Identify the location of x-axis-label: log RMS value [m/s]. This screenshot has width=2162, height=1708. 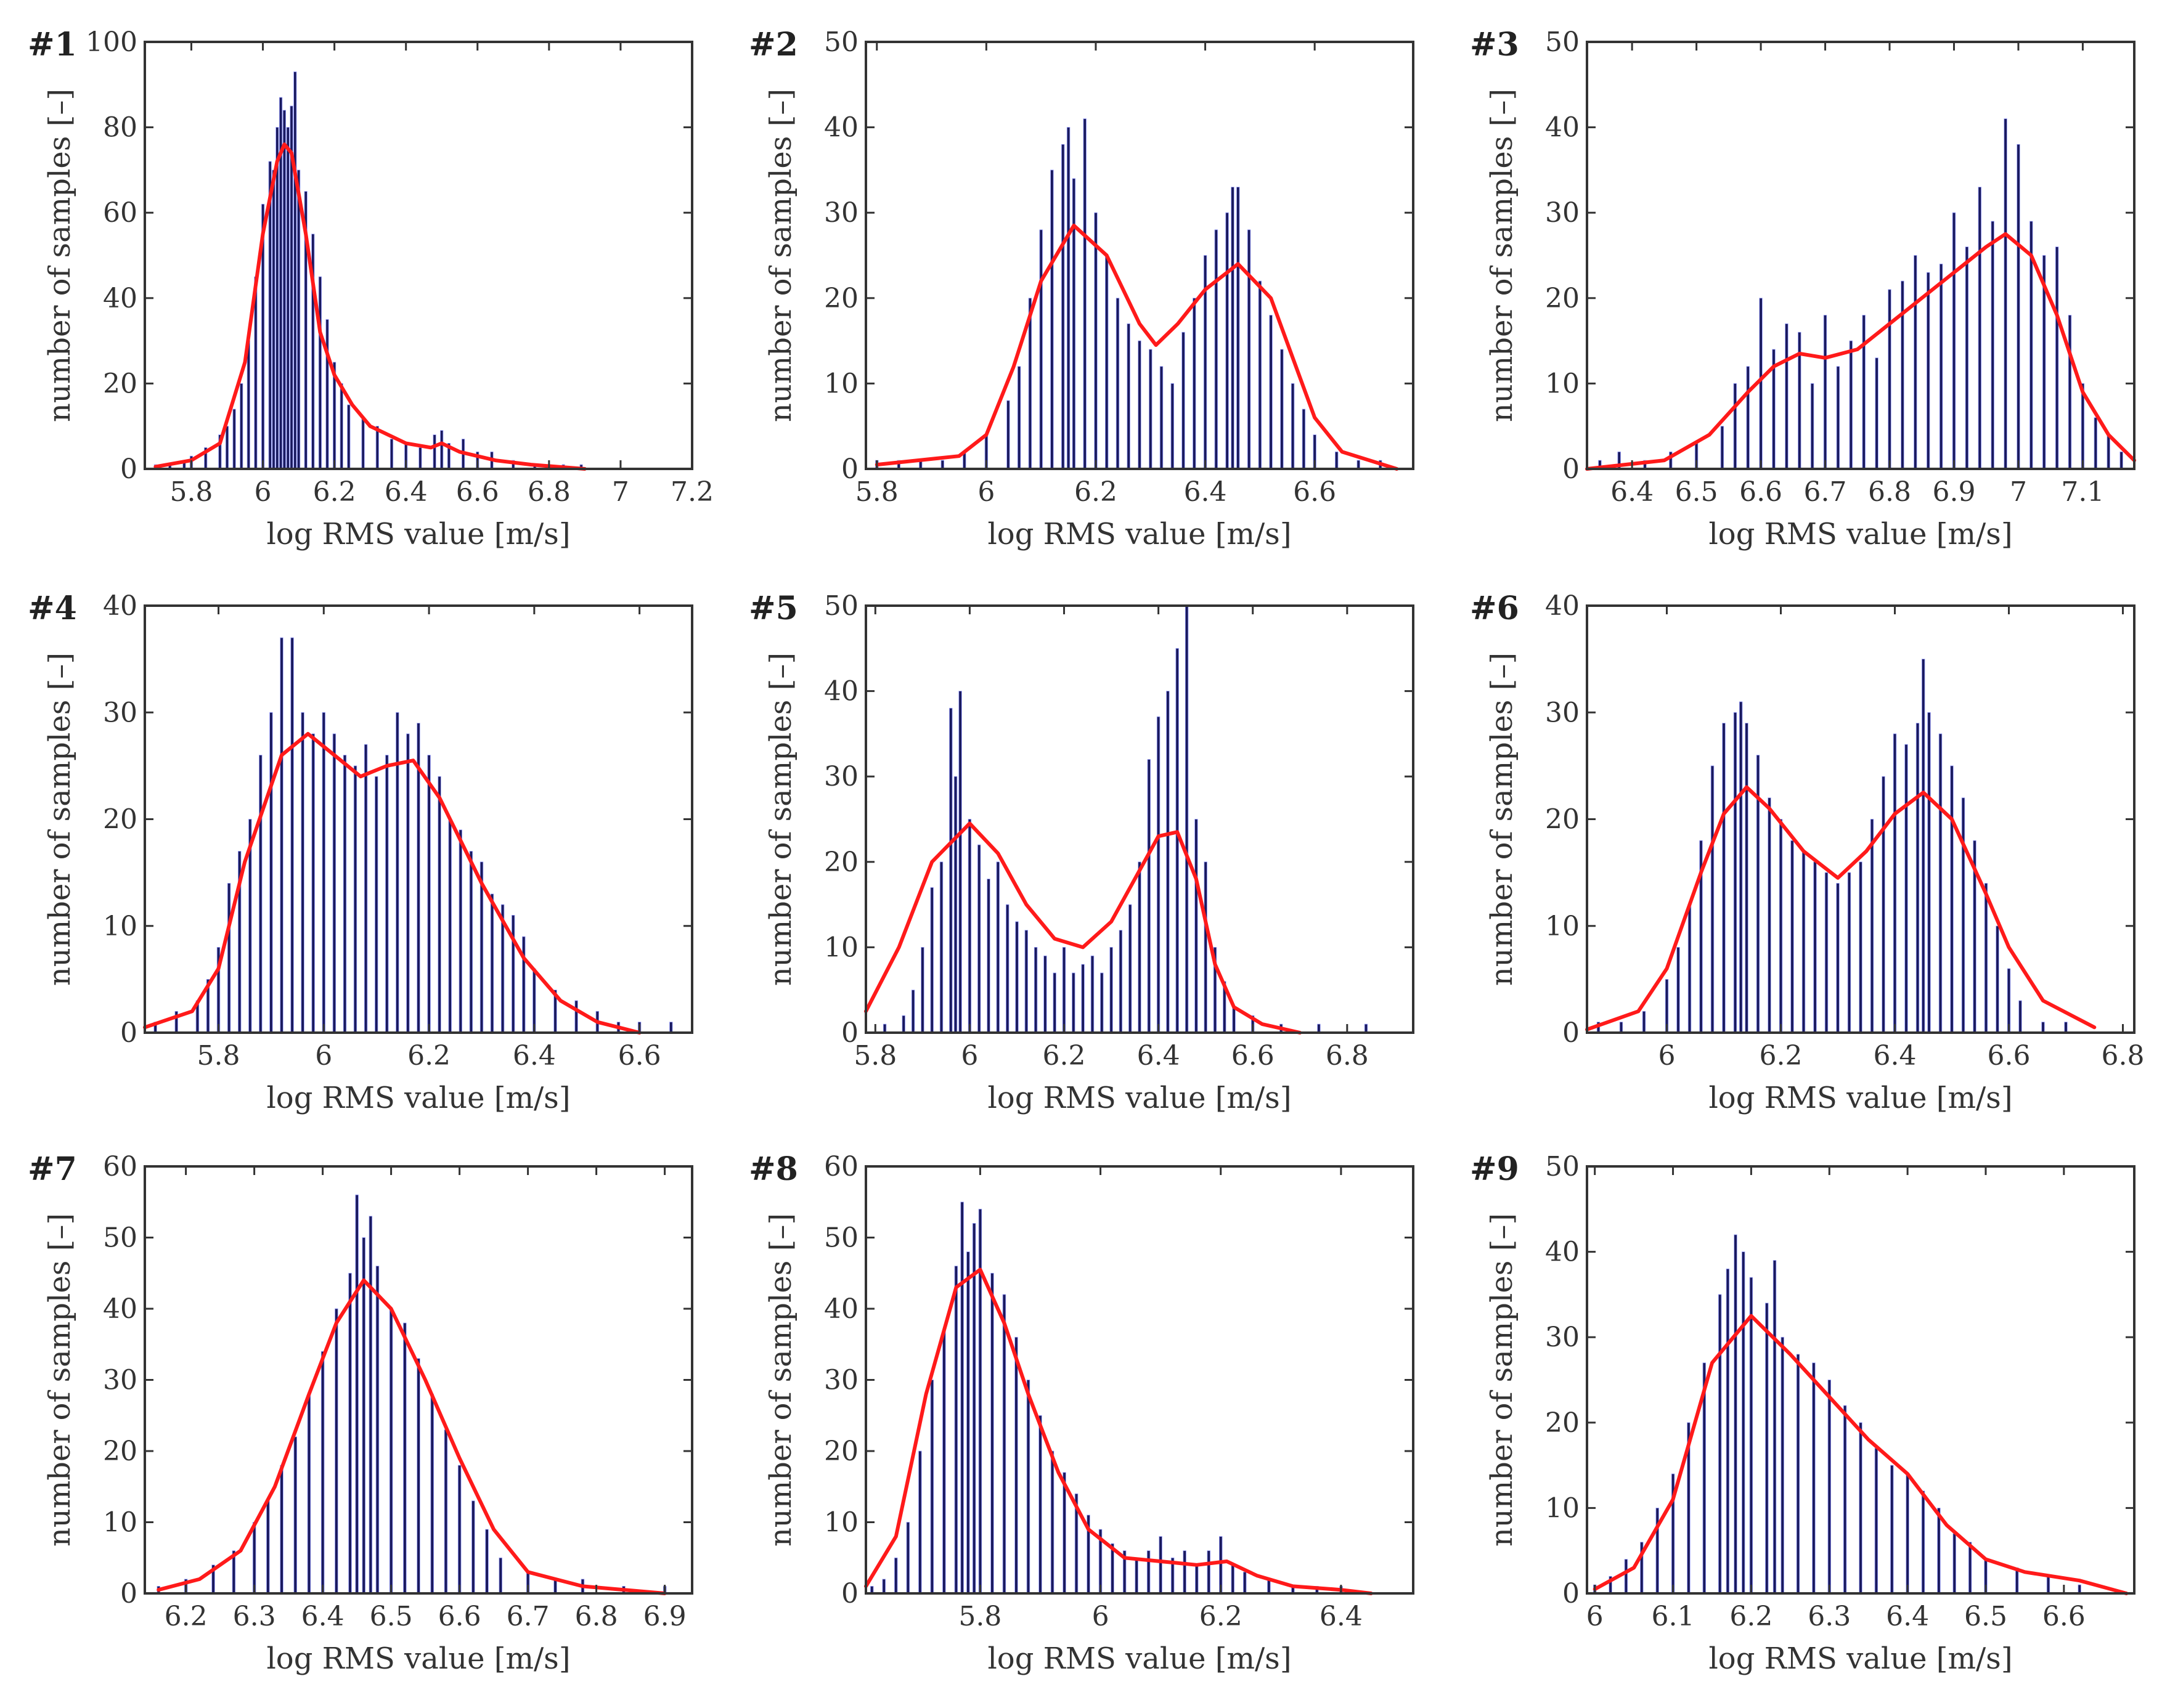
(1860, 534).